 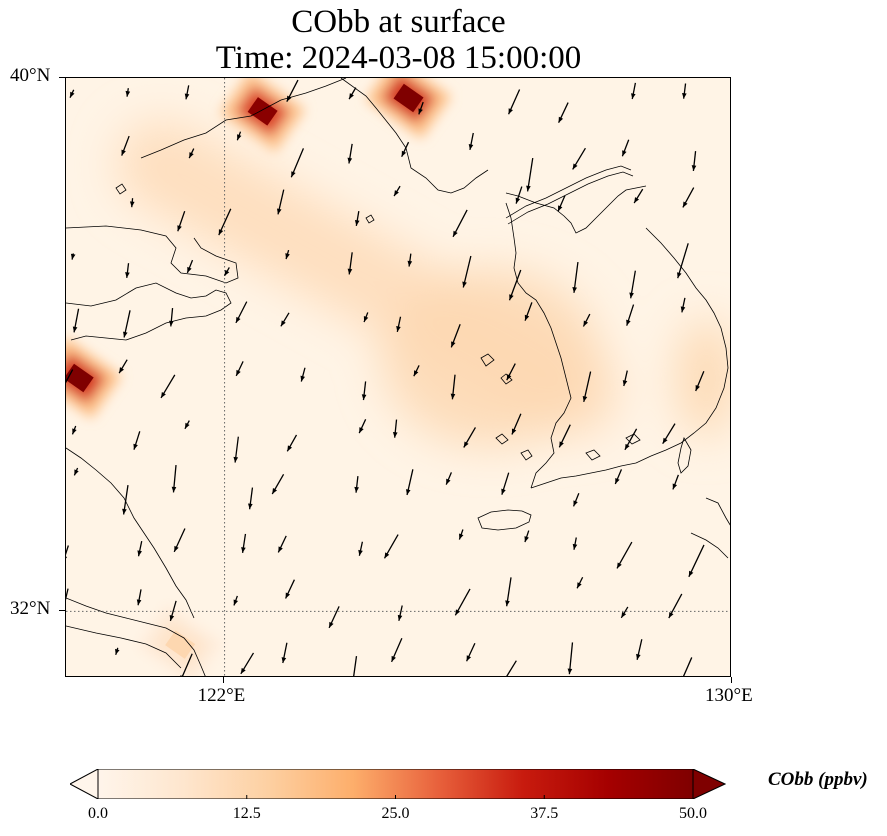 I want to click on island-a, so click(x=487, y=360).